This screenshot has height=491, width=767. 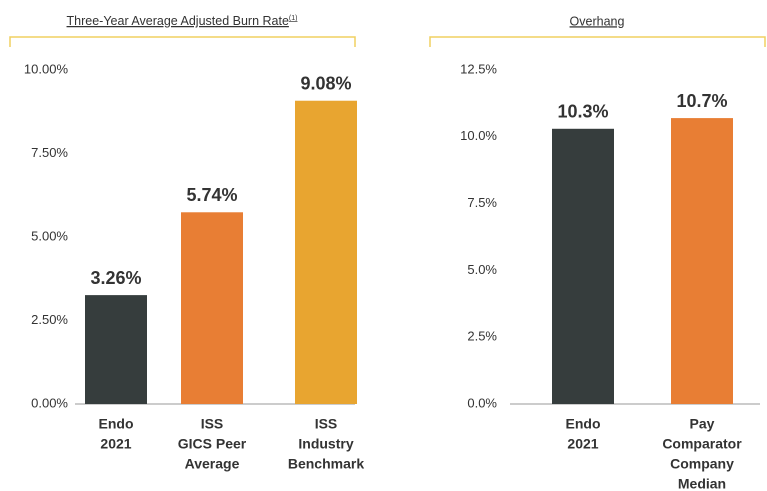 What do you see at coordinates (702, 444) in the screenshot?
I see `x-tick-label: Comparator` at bounding box center [702, 444].